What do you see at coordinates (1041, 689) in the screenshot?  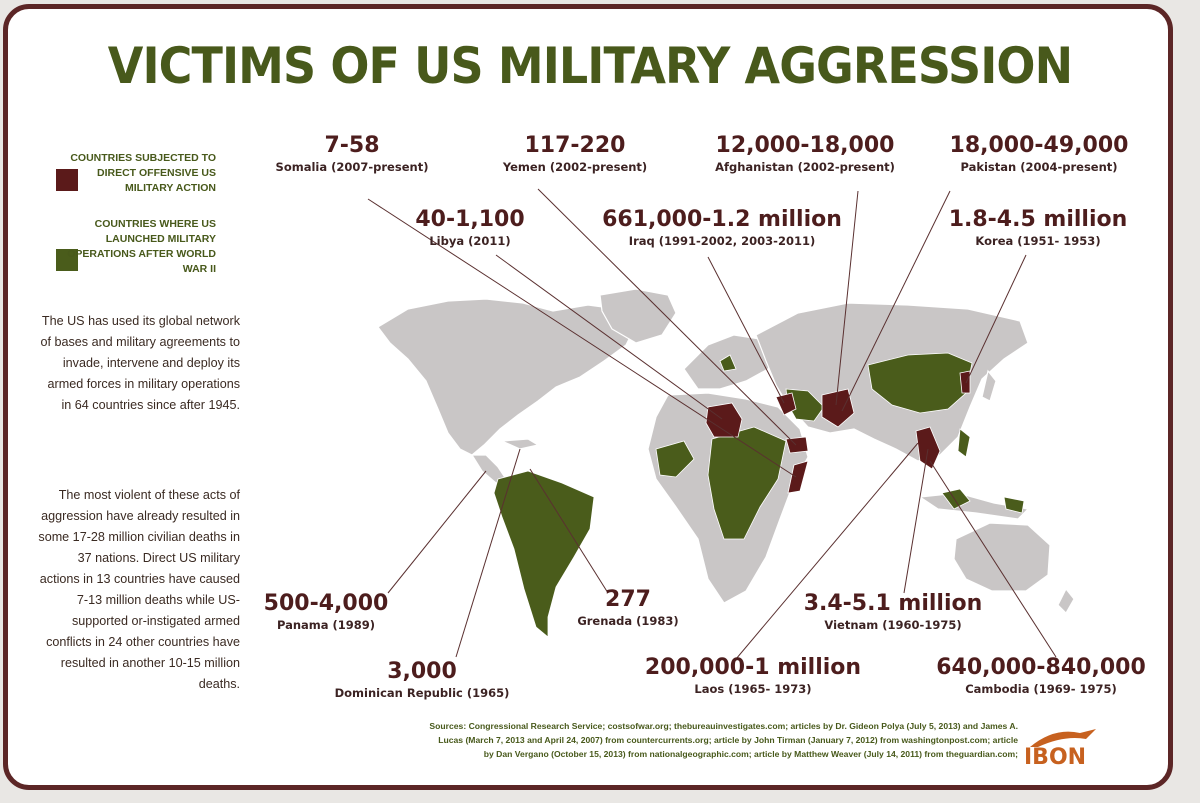 I see `casualty-country-cambodia: Cambodia (1969- 1975)` at bounding box center [1041, 689].